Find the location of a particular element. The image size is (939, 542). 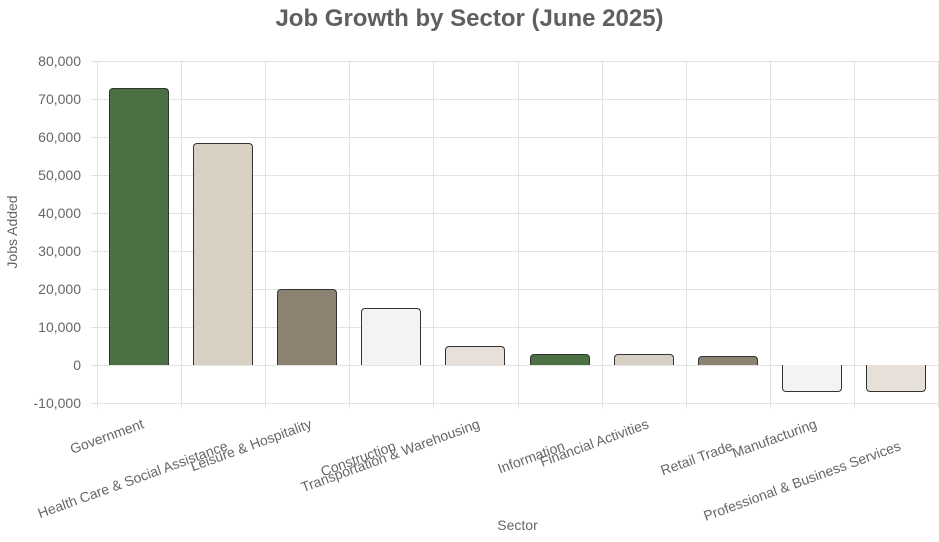

bar-health-care-social-assistance is located at coordinates (223, 253).